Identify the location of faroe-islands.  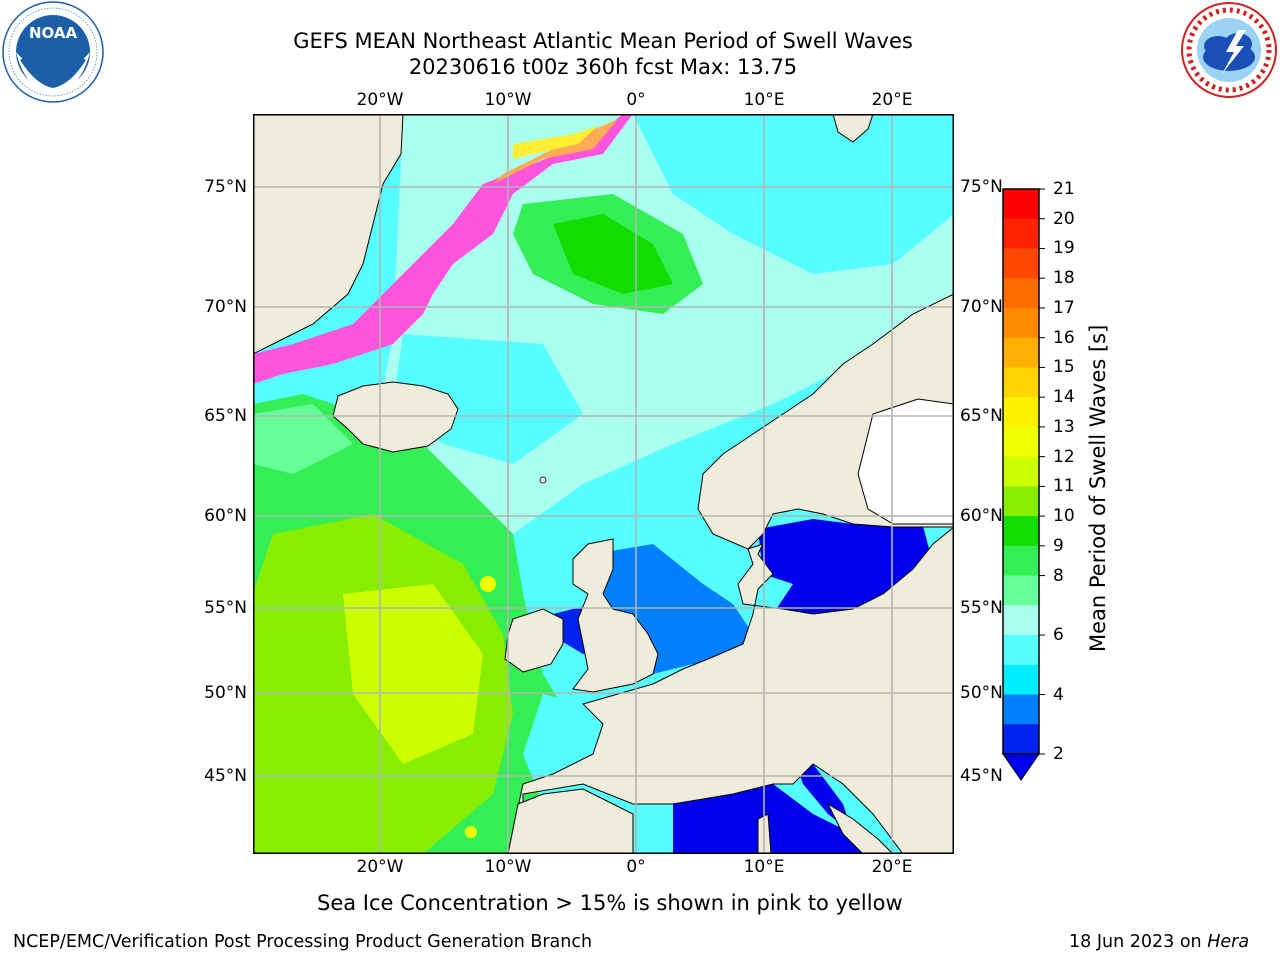
(543, 480).